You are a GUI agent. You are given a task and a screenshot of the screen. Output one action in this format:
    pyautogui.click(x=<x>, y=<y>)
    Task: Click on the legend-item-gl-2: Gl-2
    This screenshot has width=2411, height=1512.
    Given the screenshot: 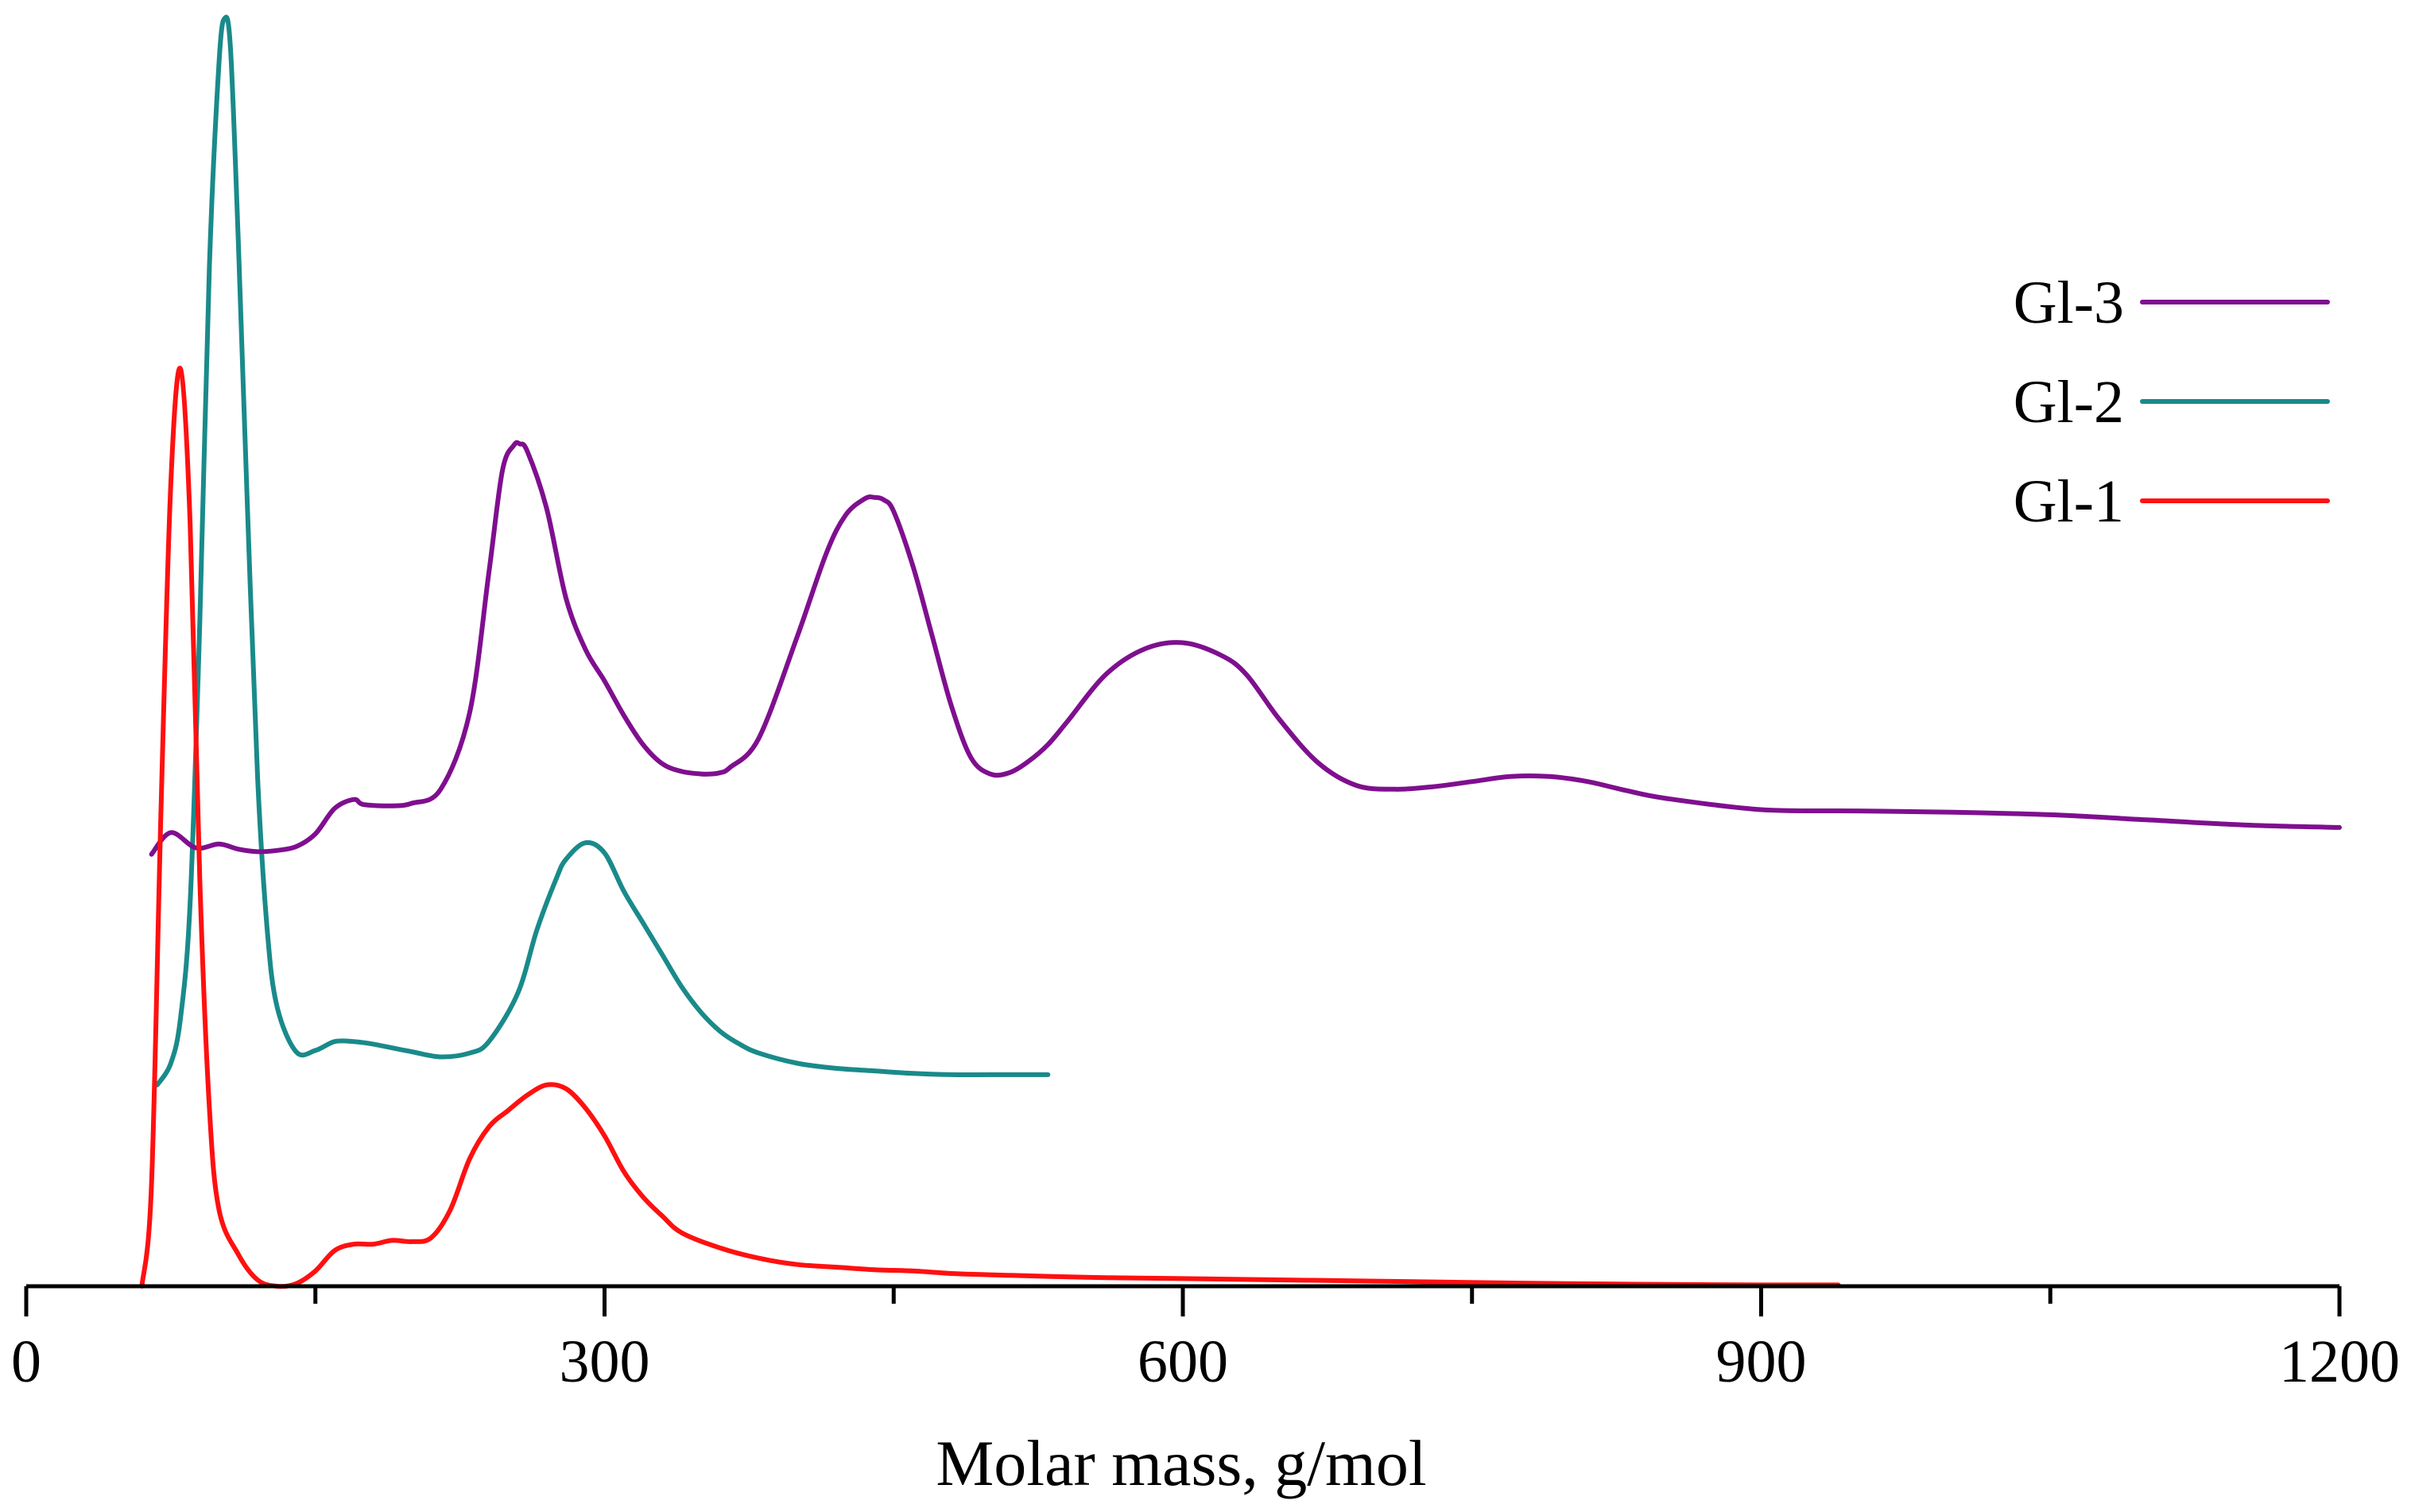 What is the action you would take?
    pyautogui.click(x=2172, y=403)
    